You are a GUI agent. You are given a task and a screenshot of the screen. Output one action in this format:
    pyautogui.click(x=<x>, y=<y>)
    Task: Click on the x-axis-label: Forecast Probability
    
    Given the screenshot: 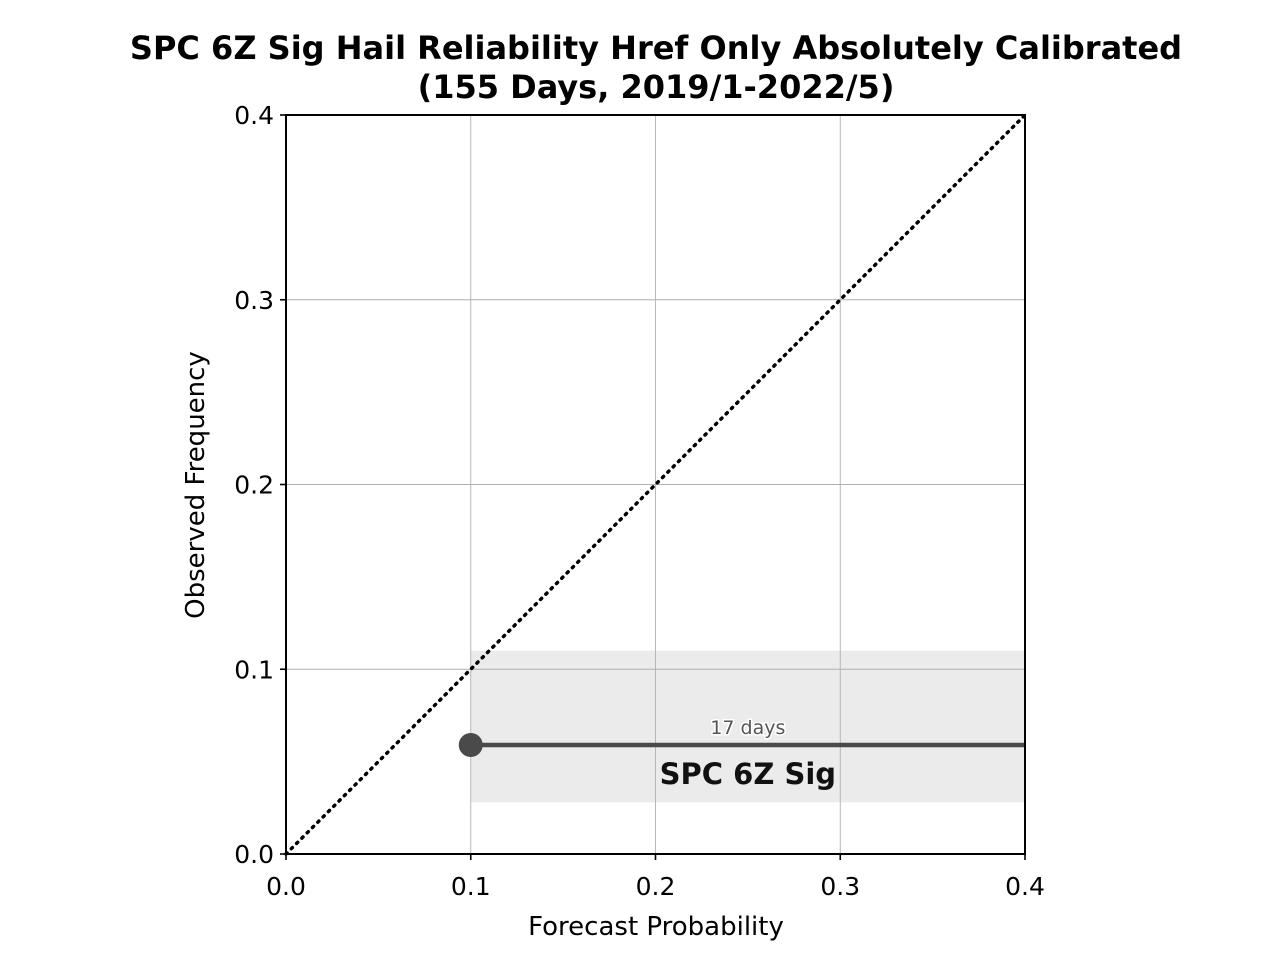 What is the action you would take?
    pyautogui.click(x=656, y=927)
    